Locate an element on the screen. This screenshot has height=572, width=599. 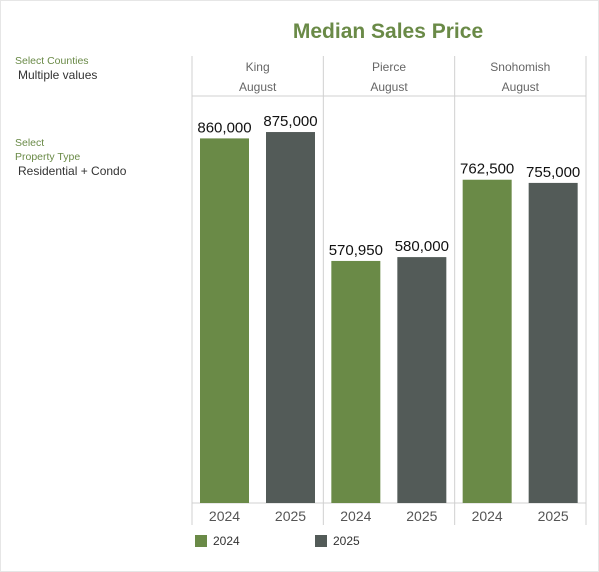
legend-label-2025: 2025 is located at coordinates (346, 541).